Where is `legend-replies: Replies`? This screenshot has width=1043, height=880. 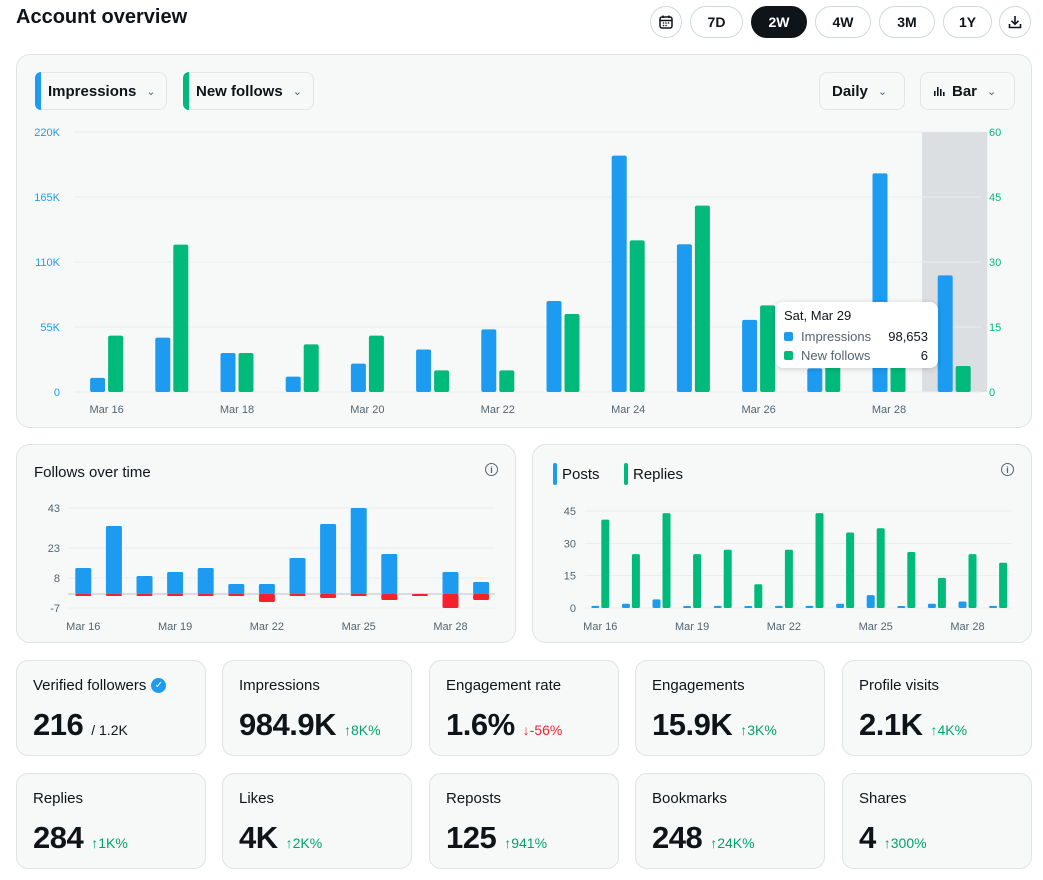 legend-replies: Replies is located at coordinates (653, 474).